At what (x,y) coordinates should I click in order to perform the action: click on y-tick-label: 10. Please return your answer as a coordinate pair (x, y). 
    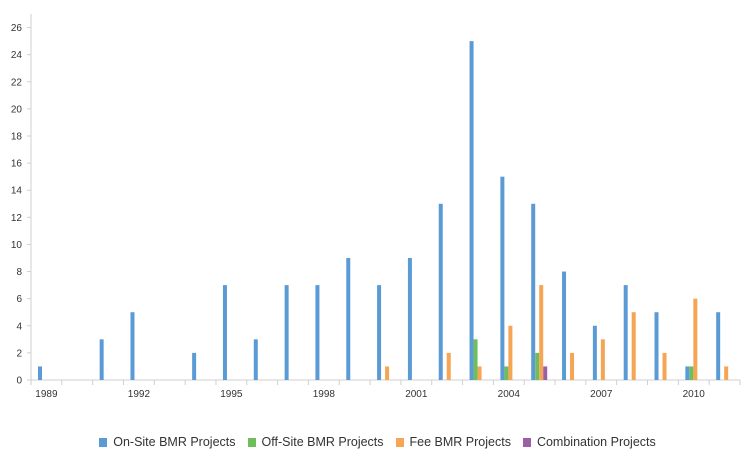
    Looking at the image, I should click on (17, 245).